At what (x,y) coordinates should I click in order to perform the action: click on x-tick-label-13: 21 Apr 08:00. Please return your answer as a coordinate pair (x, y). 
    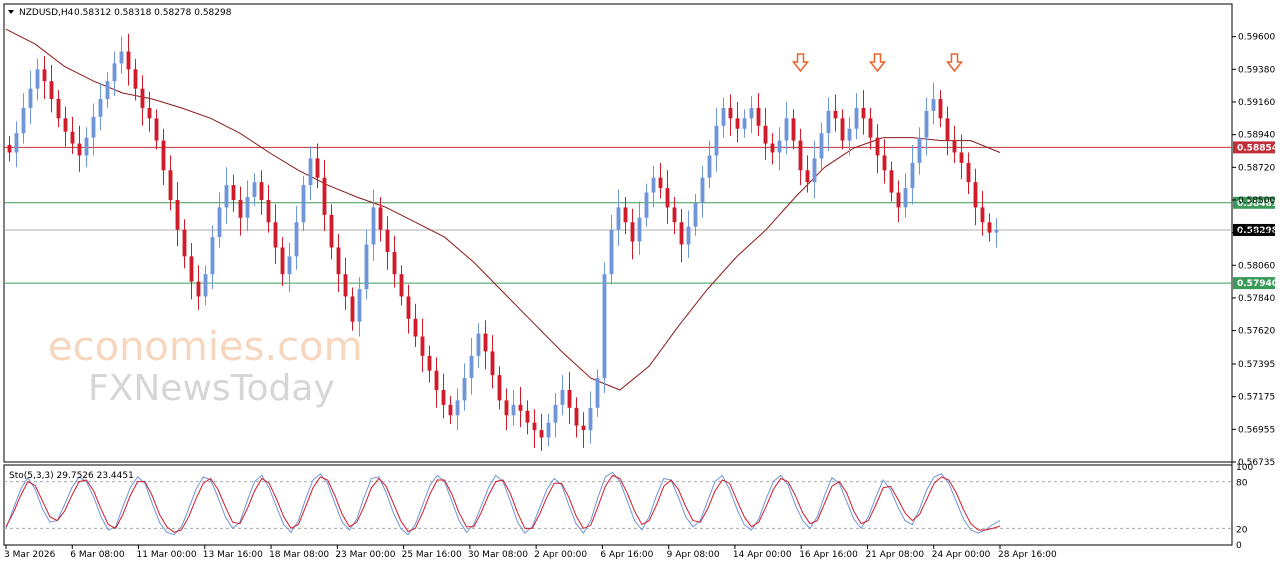
    Looking at the image, I should click on (894, 555).